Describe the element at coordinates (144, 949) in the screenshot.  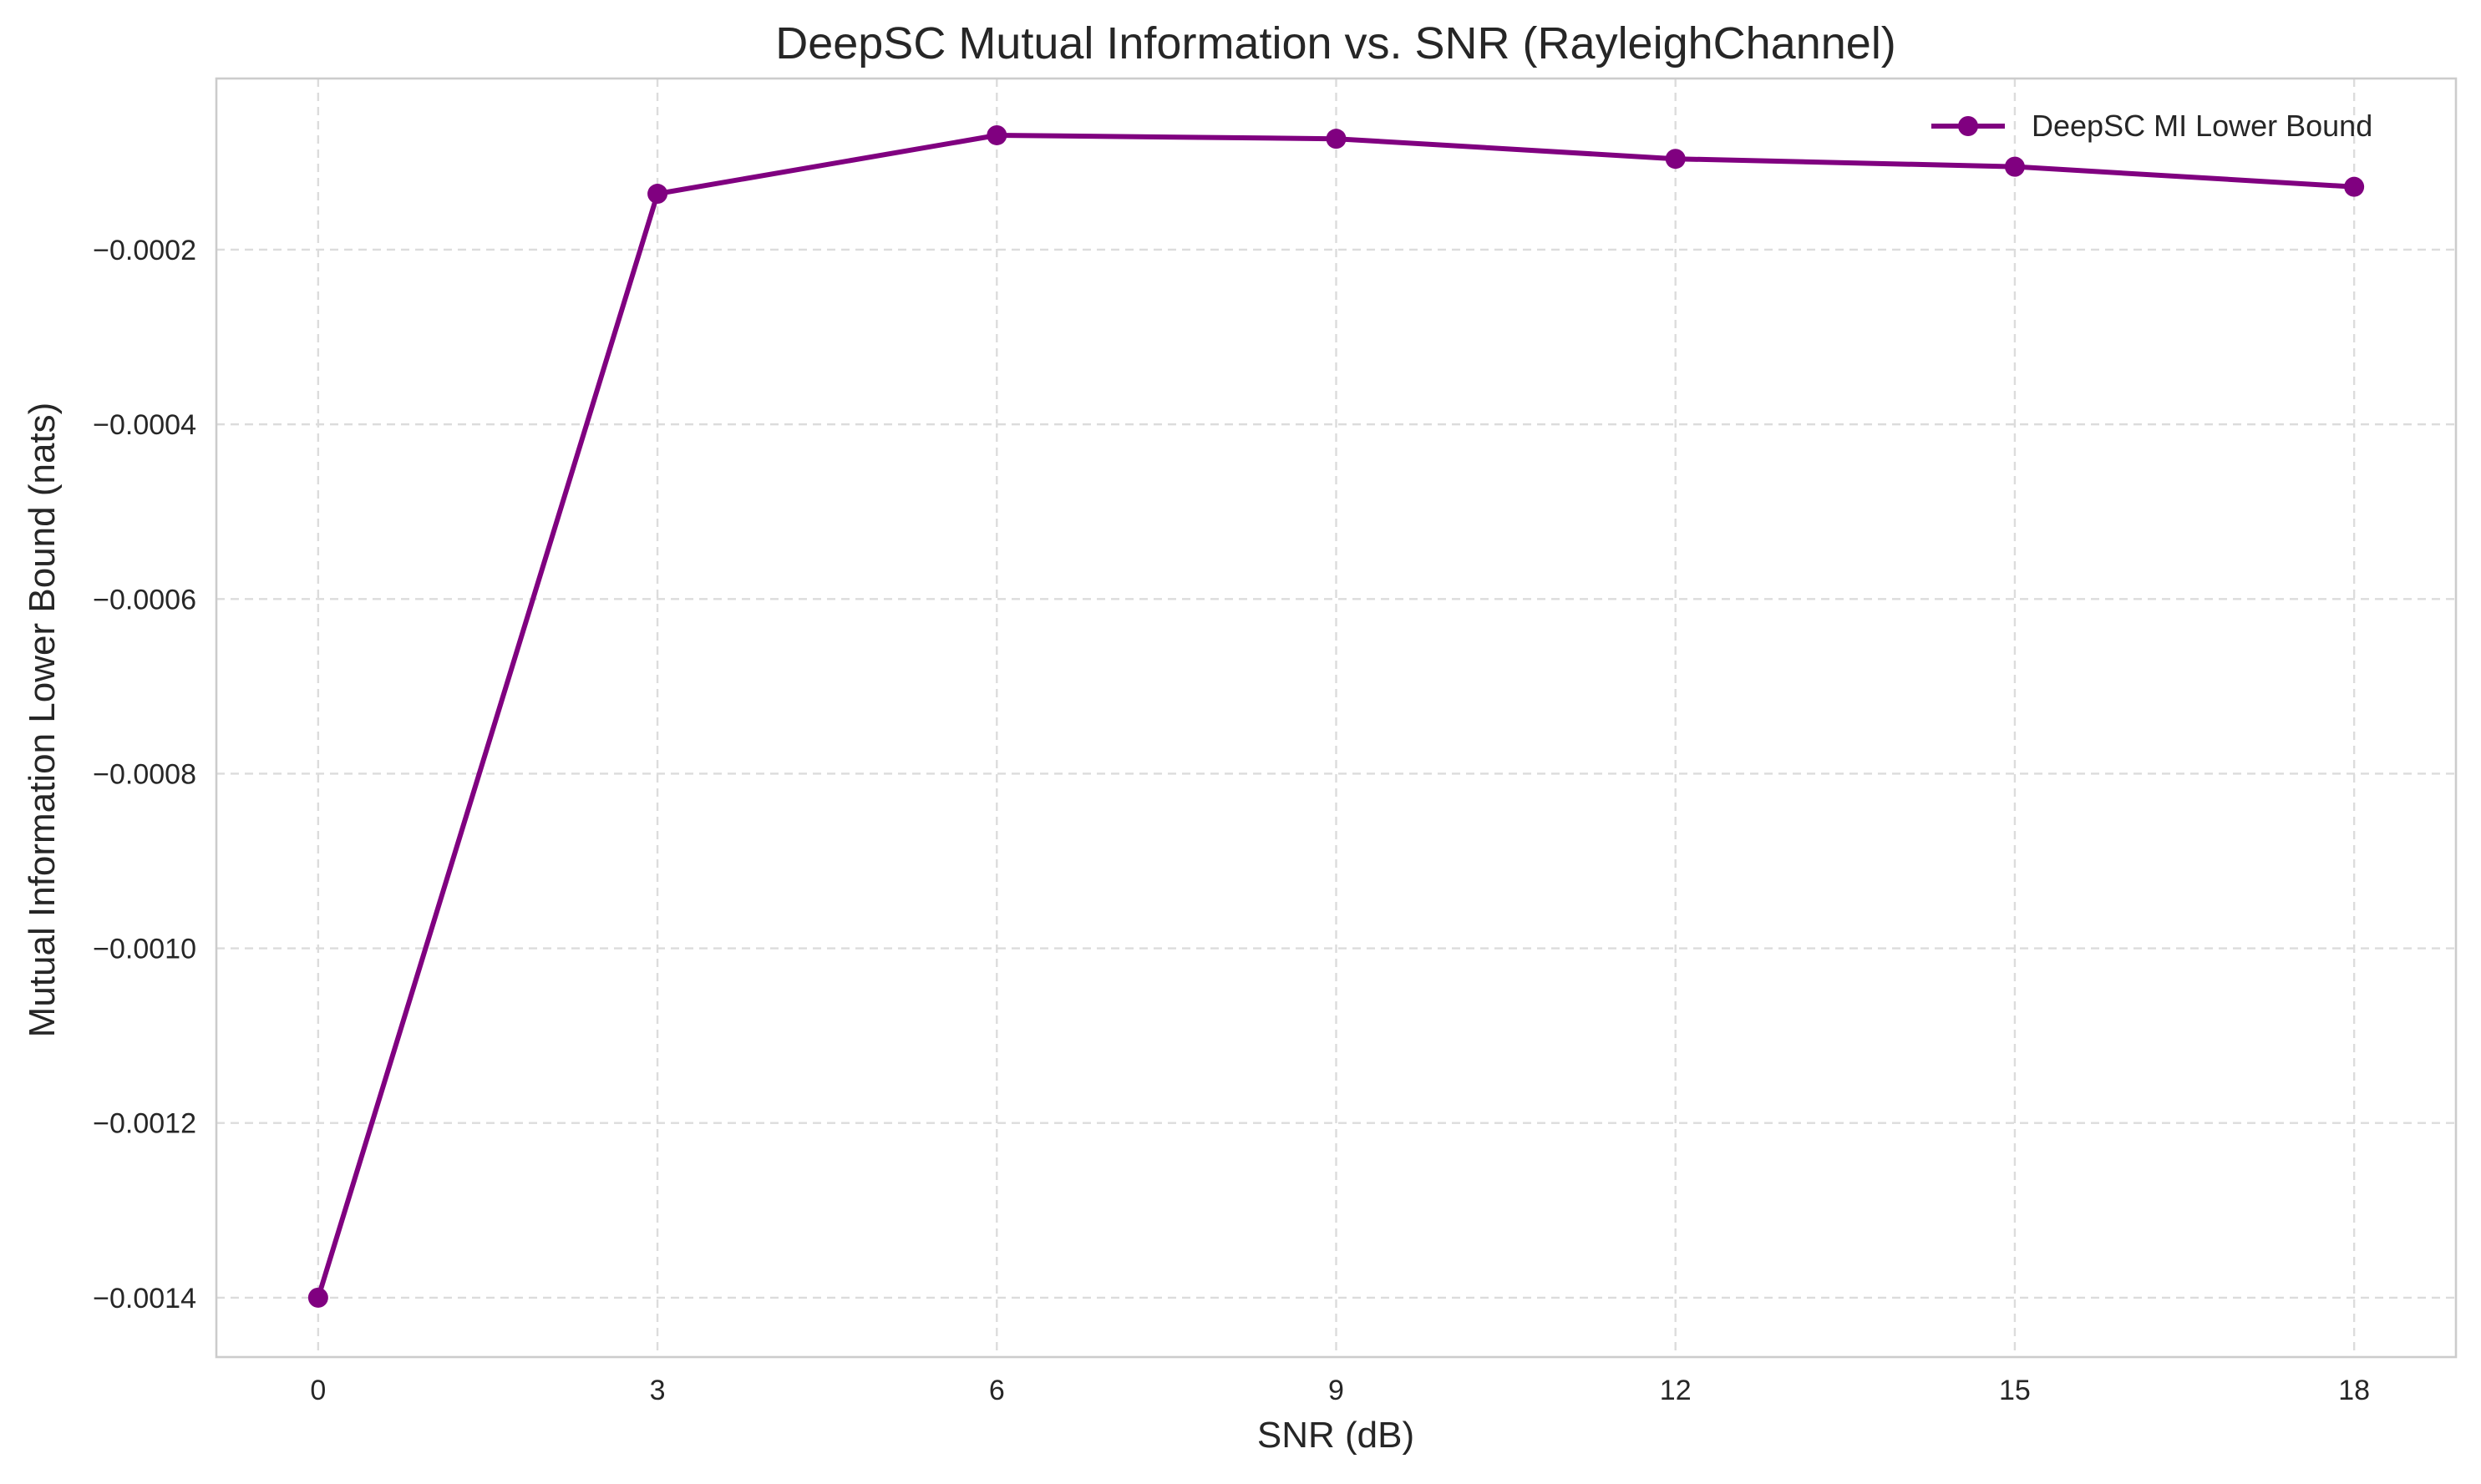
I see `y-tick-label: −0.0010` at that location.